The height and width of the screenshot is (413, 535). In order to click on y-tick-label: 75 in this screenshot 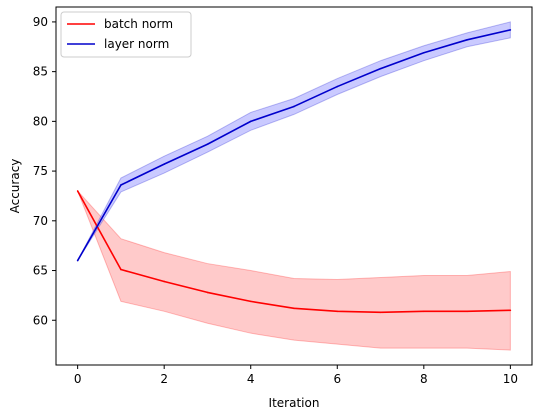, I will do `click(40, 171)`.